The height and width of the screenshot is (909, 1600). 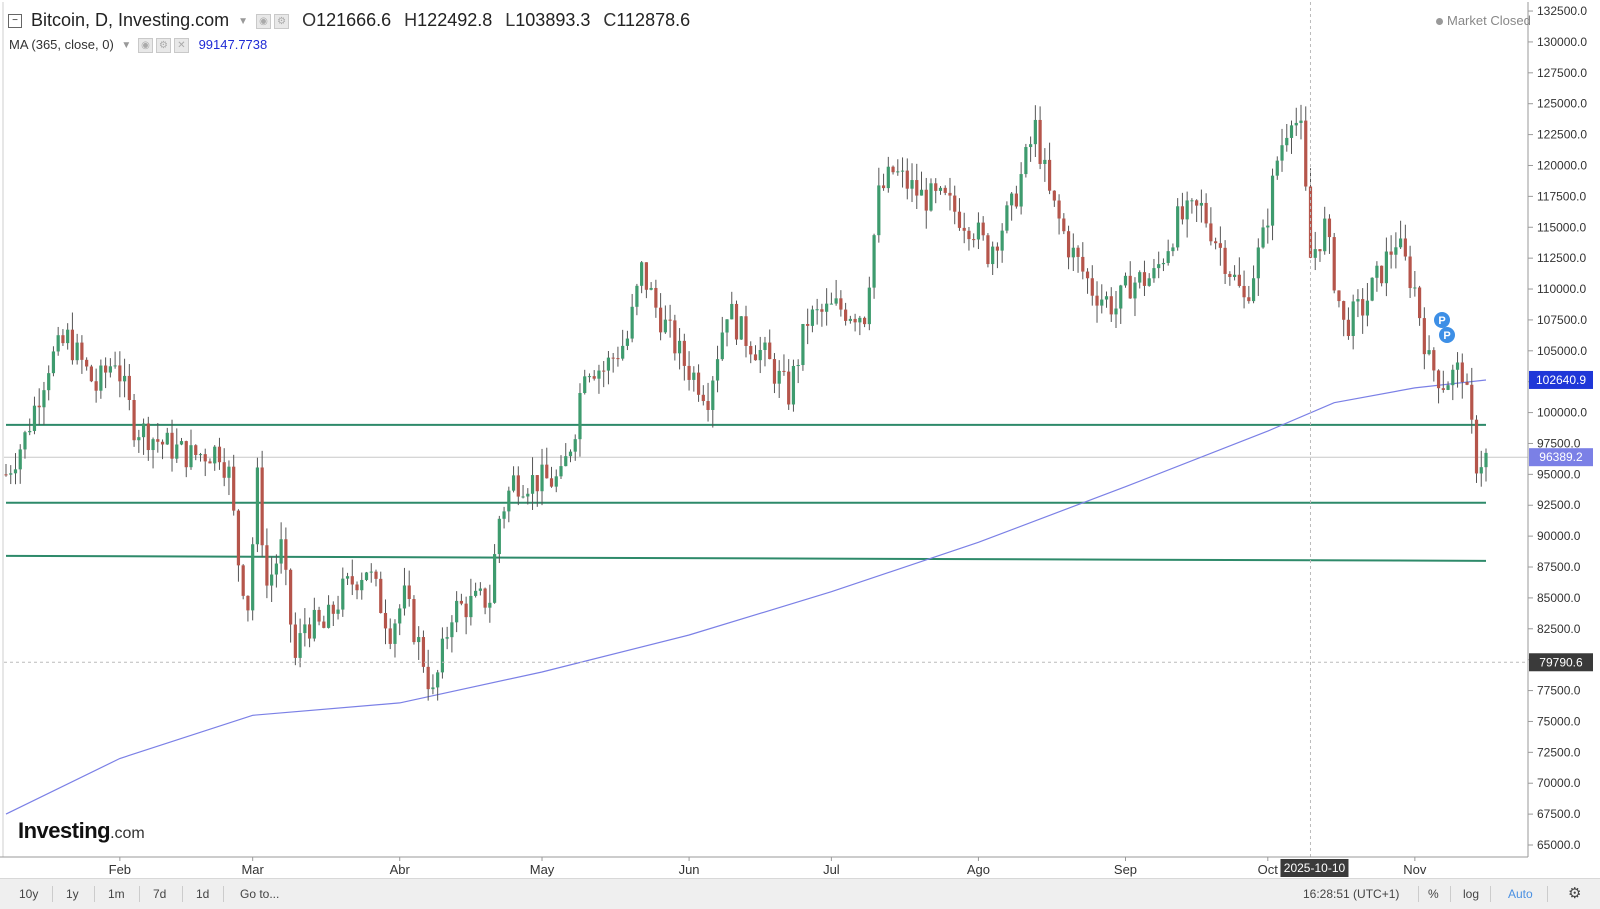 What do you see at coordinates (1471, 894) in the screenshot?
I see `log-scale-button: log` at bounding box center [1471, 894].